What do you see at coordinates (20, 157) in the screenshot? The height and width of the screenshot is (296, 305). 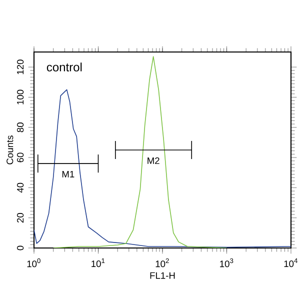 I see `y-tick-label: 60` at bounding box center [20, 157].